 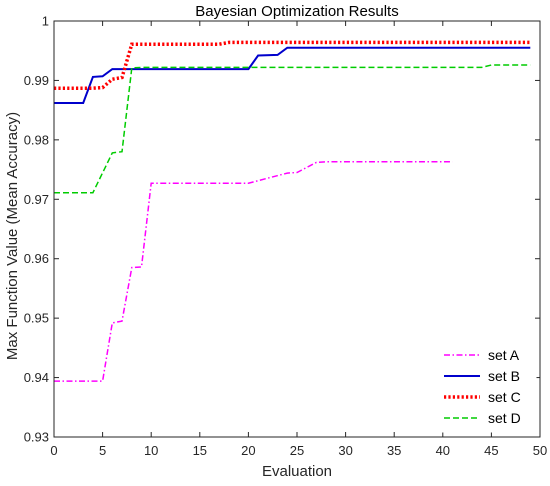 What do you see at coordinates (36, 377) in the screenshot?
I see `y-tick-label: 0.94` at bounding box center [36, 377].